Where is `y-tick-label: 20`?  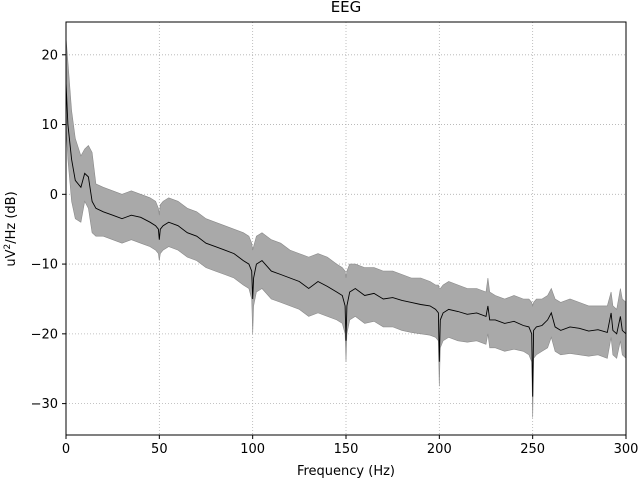 y-tick-label: 20 is located at coordinates (49, 55).